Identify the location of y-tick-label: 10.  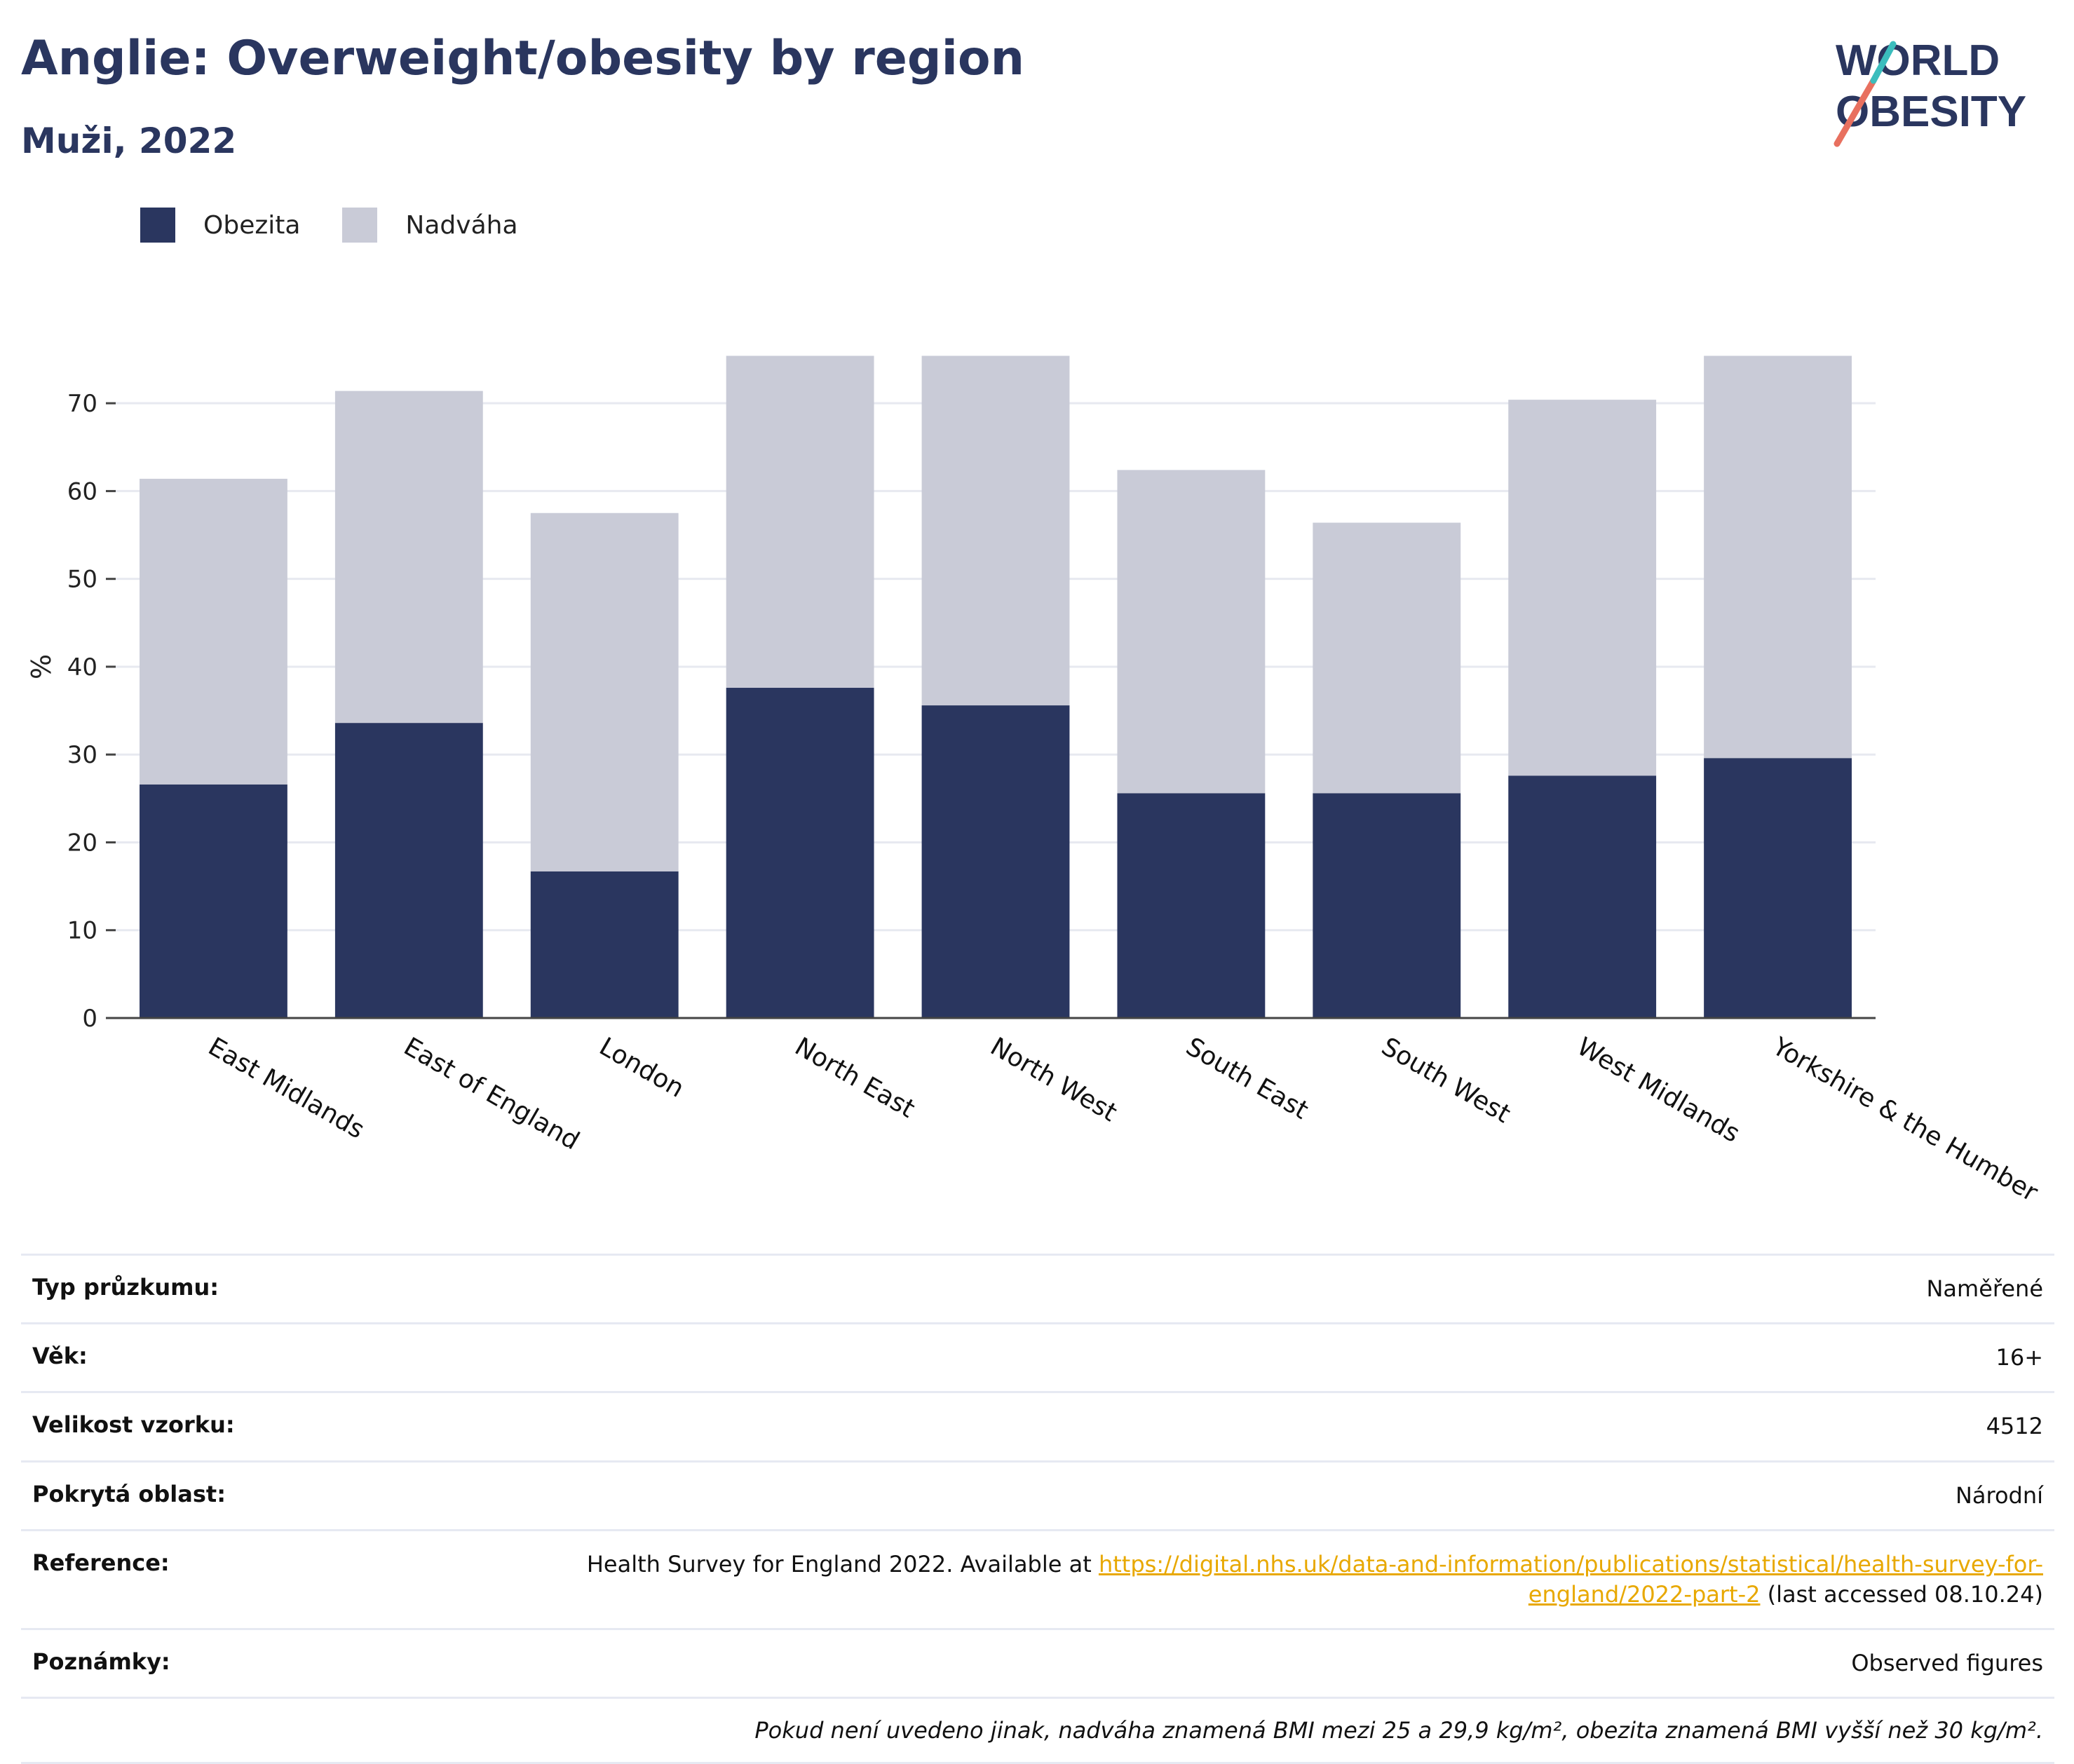
(82, 931).